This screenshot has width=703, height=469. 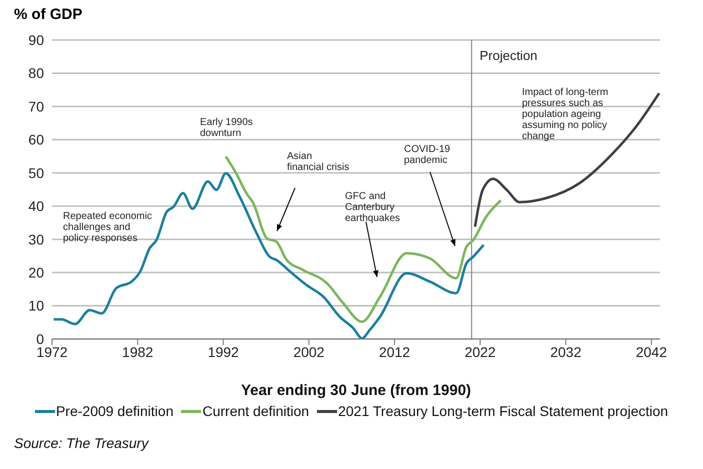 I want to click on y-tick-label: 80, so click(x=36, y=73).